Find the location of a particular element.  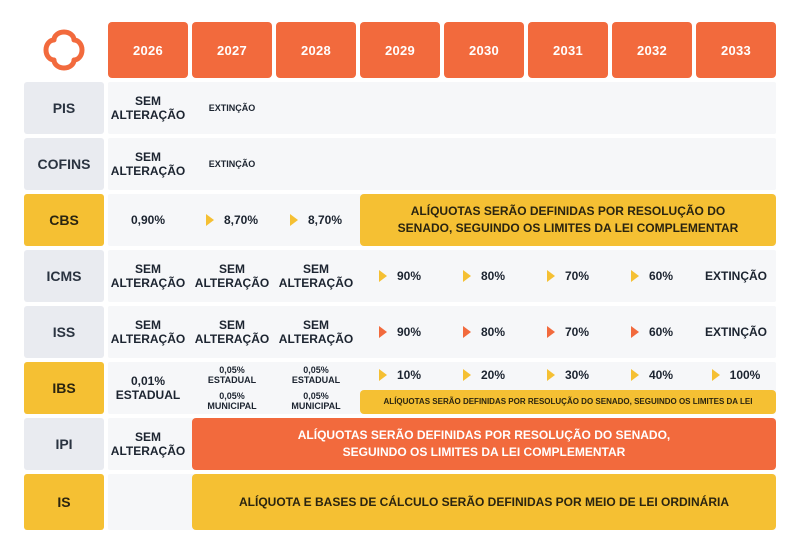

row-label-cbs: CBS is located at coordinates (64, 220).